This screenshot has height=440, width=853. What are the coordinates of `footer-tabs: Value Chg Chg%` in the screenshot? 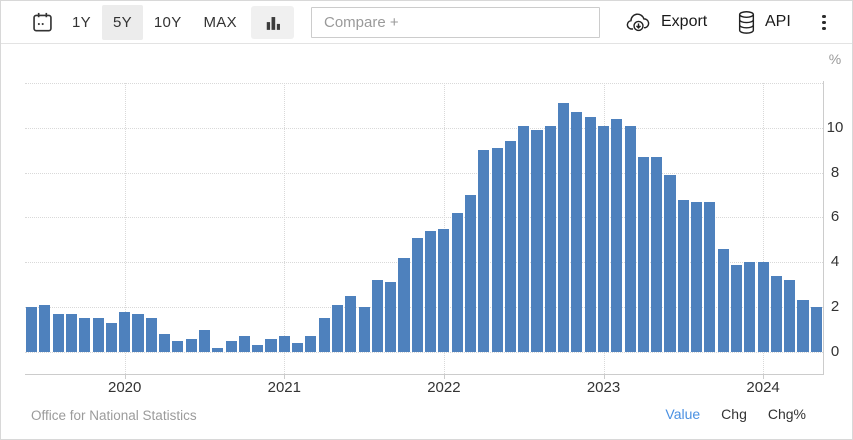 It's located at (735, 414).